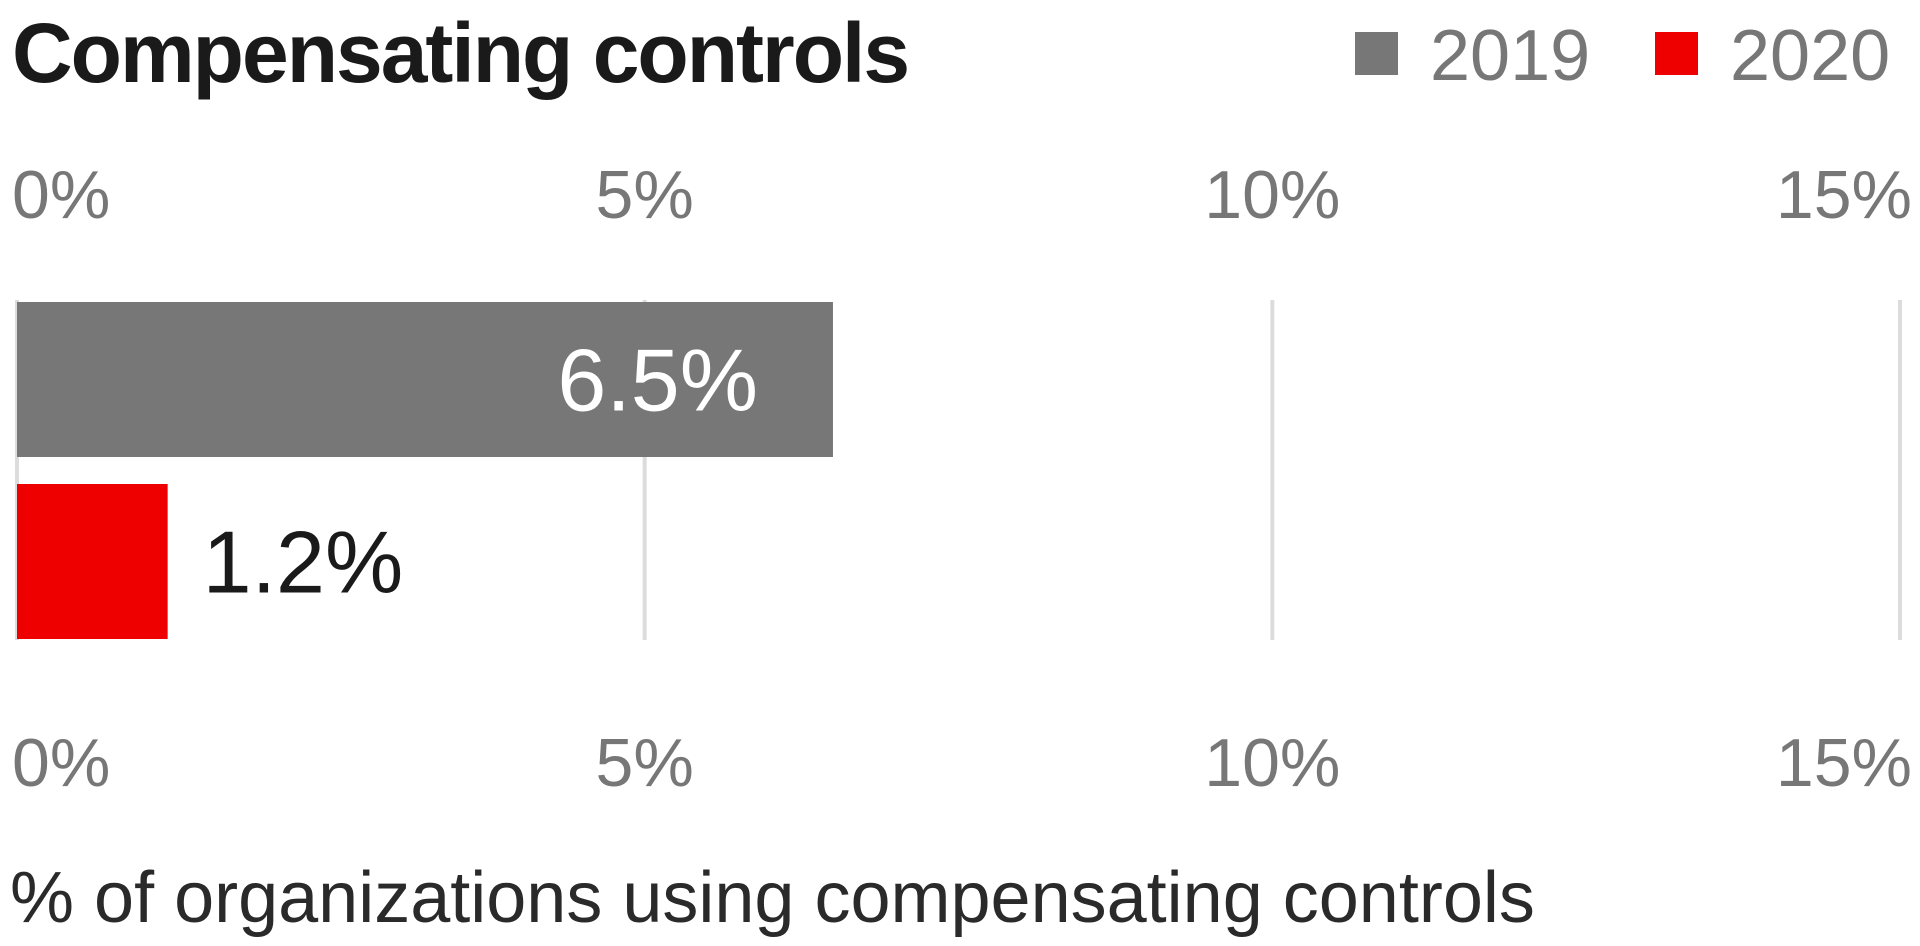  I want to click on data-label-2019: 6.5%, so click(657, 380).